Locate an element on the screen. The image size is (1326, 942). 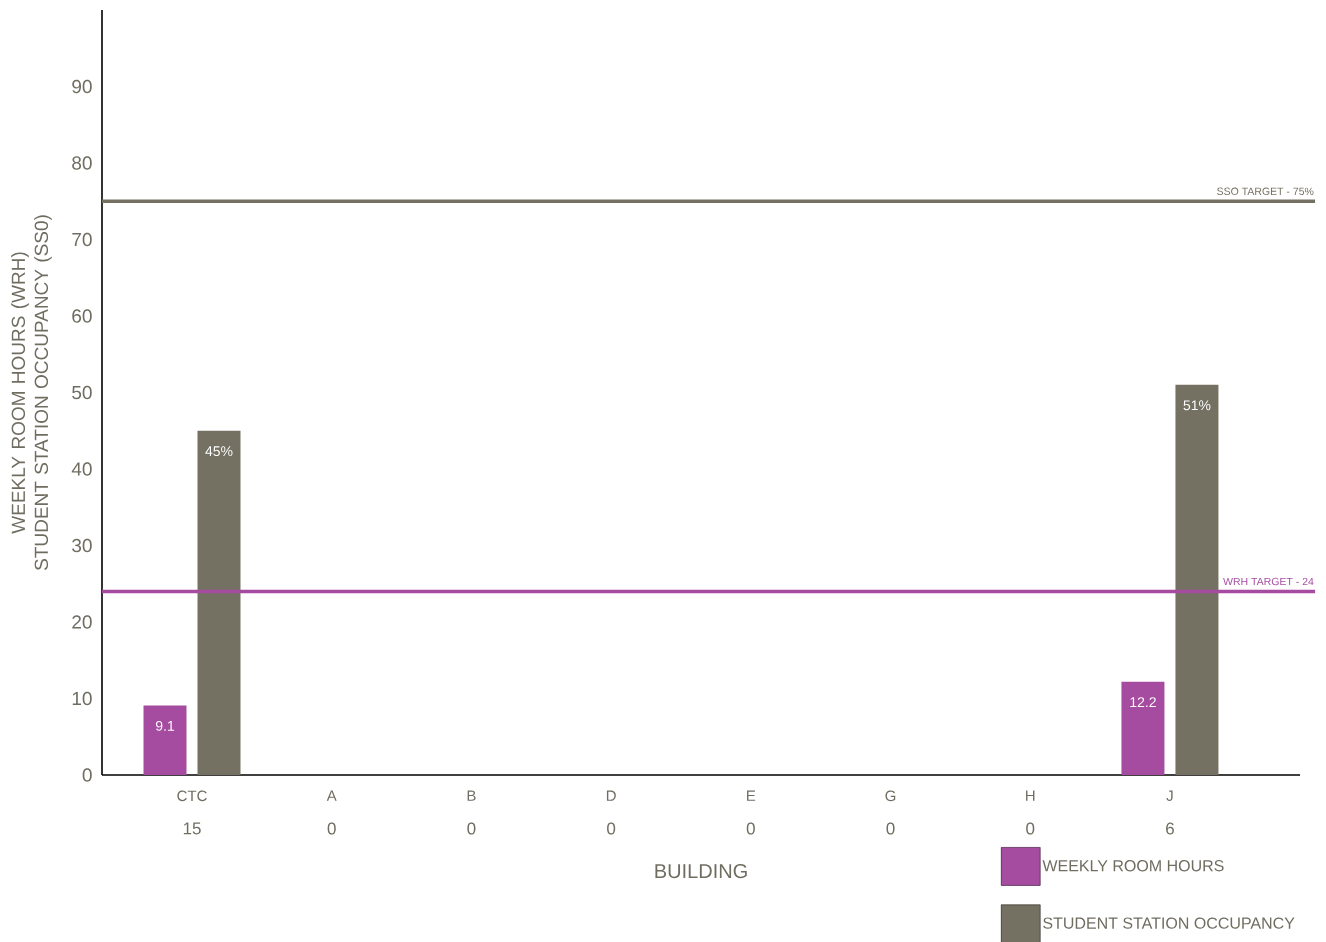
x-tick-label: E is located at coordinates (751, 795).